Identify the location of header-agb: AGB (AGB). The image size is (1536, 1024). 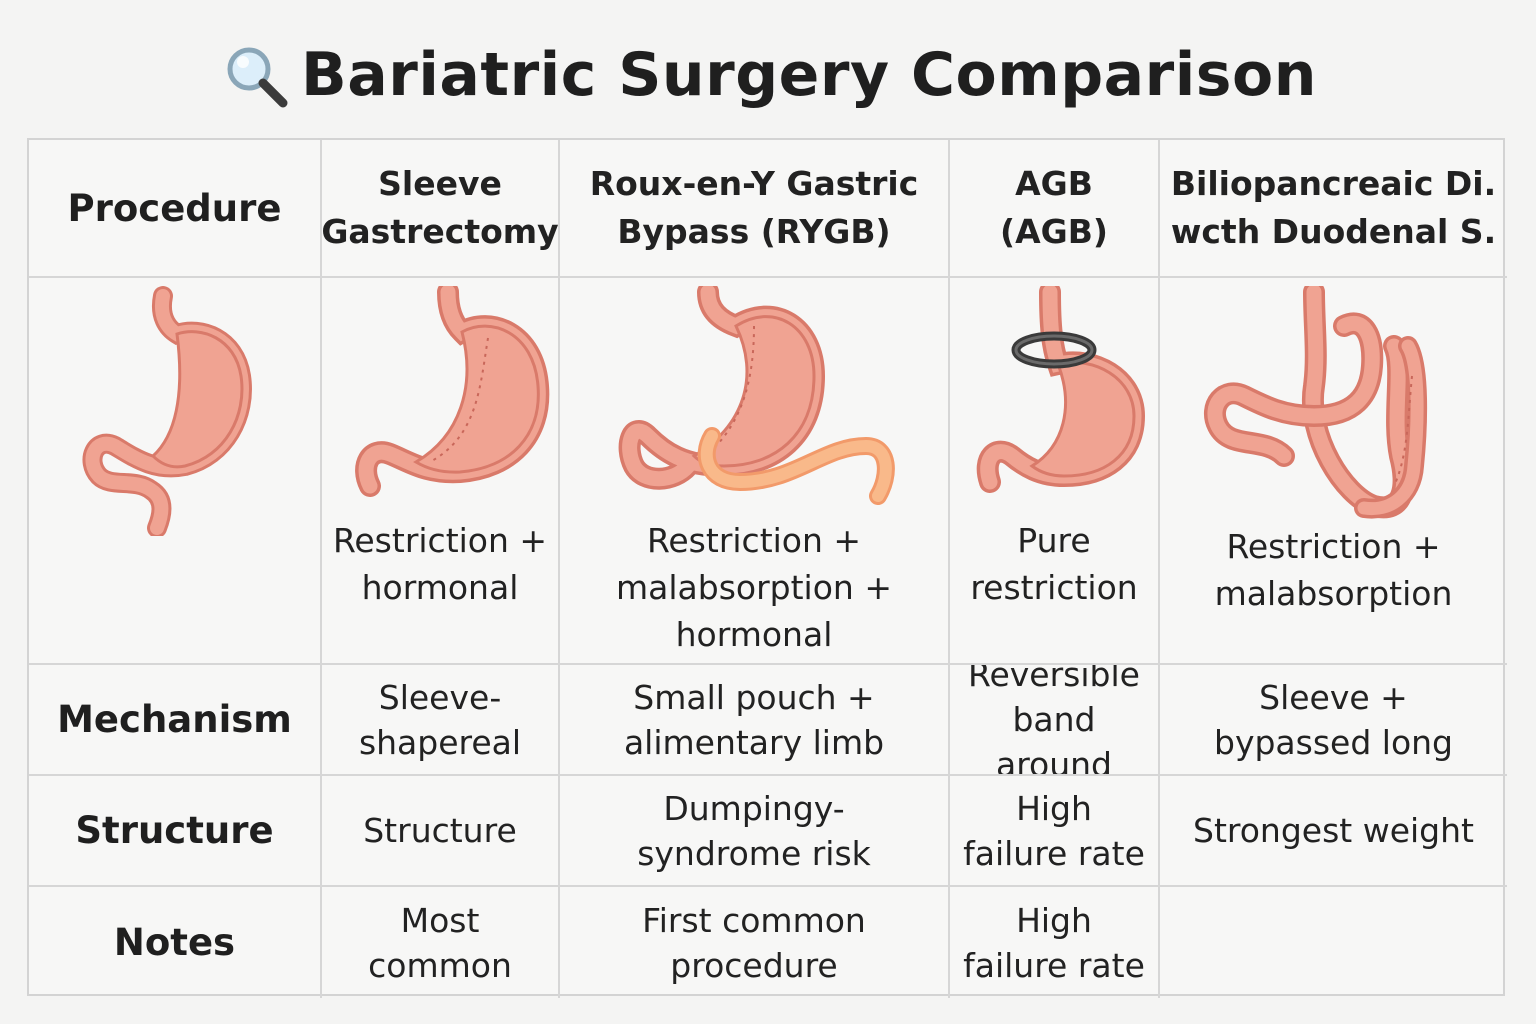
(1055, 209).